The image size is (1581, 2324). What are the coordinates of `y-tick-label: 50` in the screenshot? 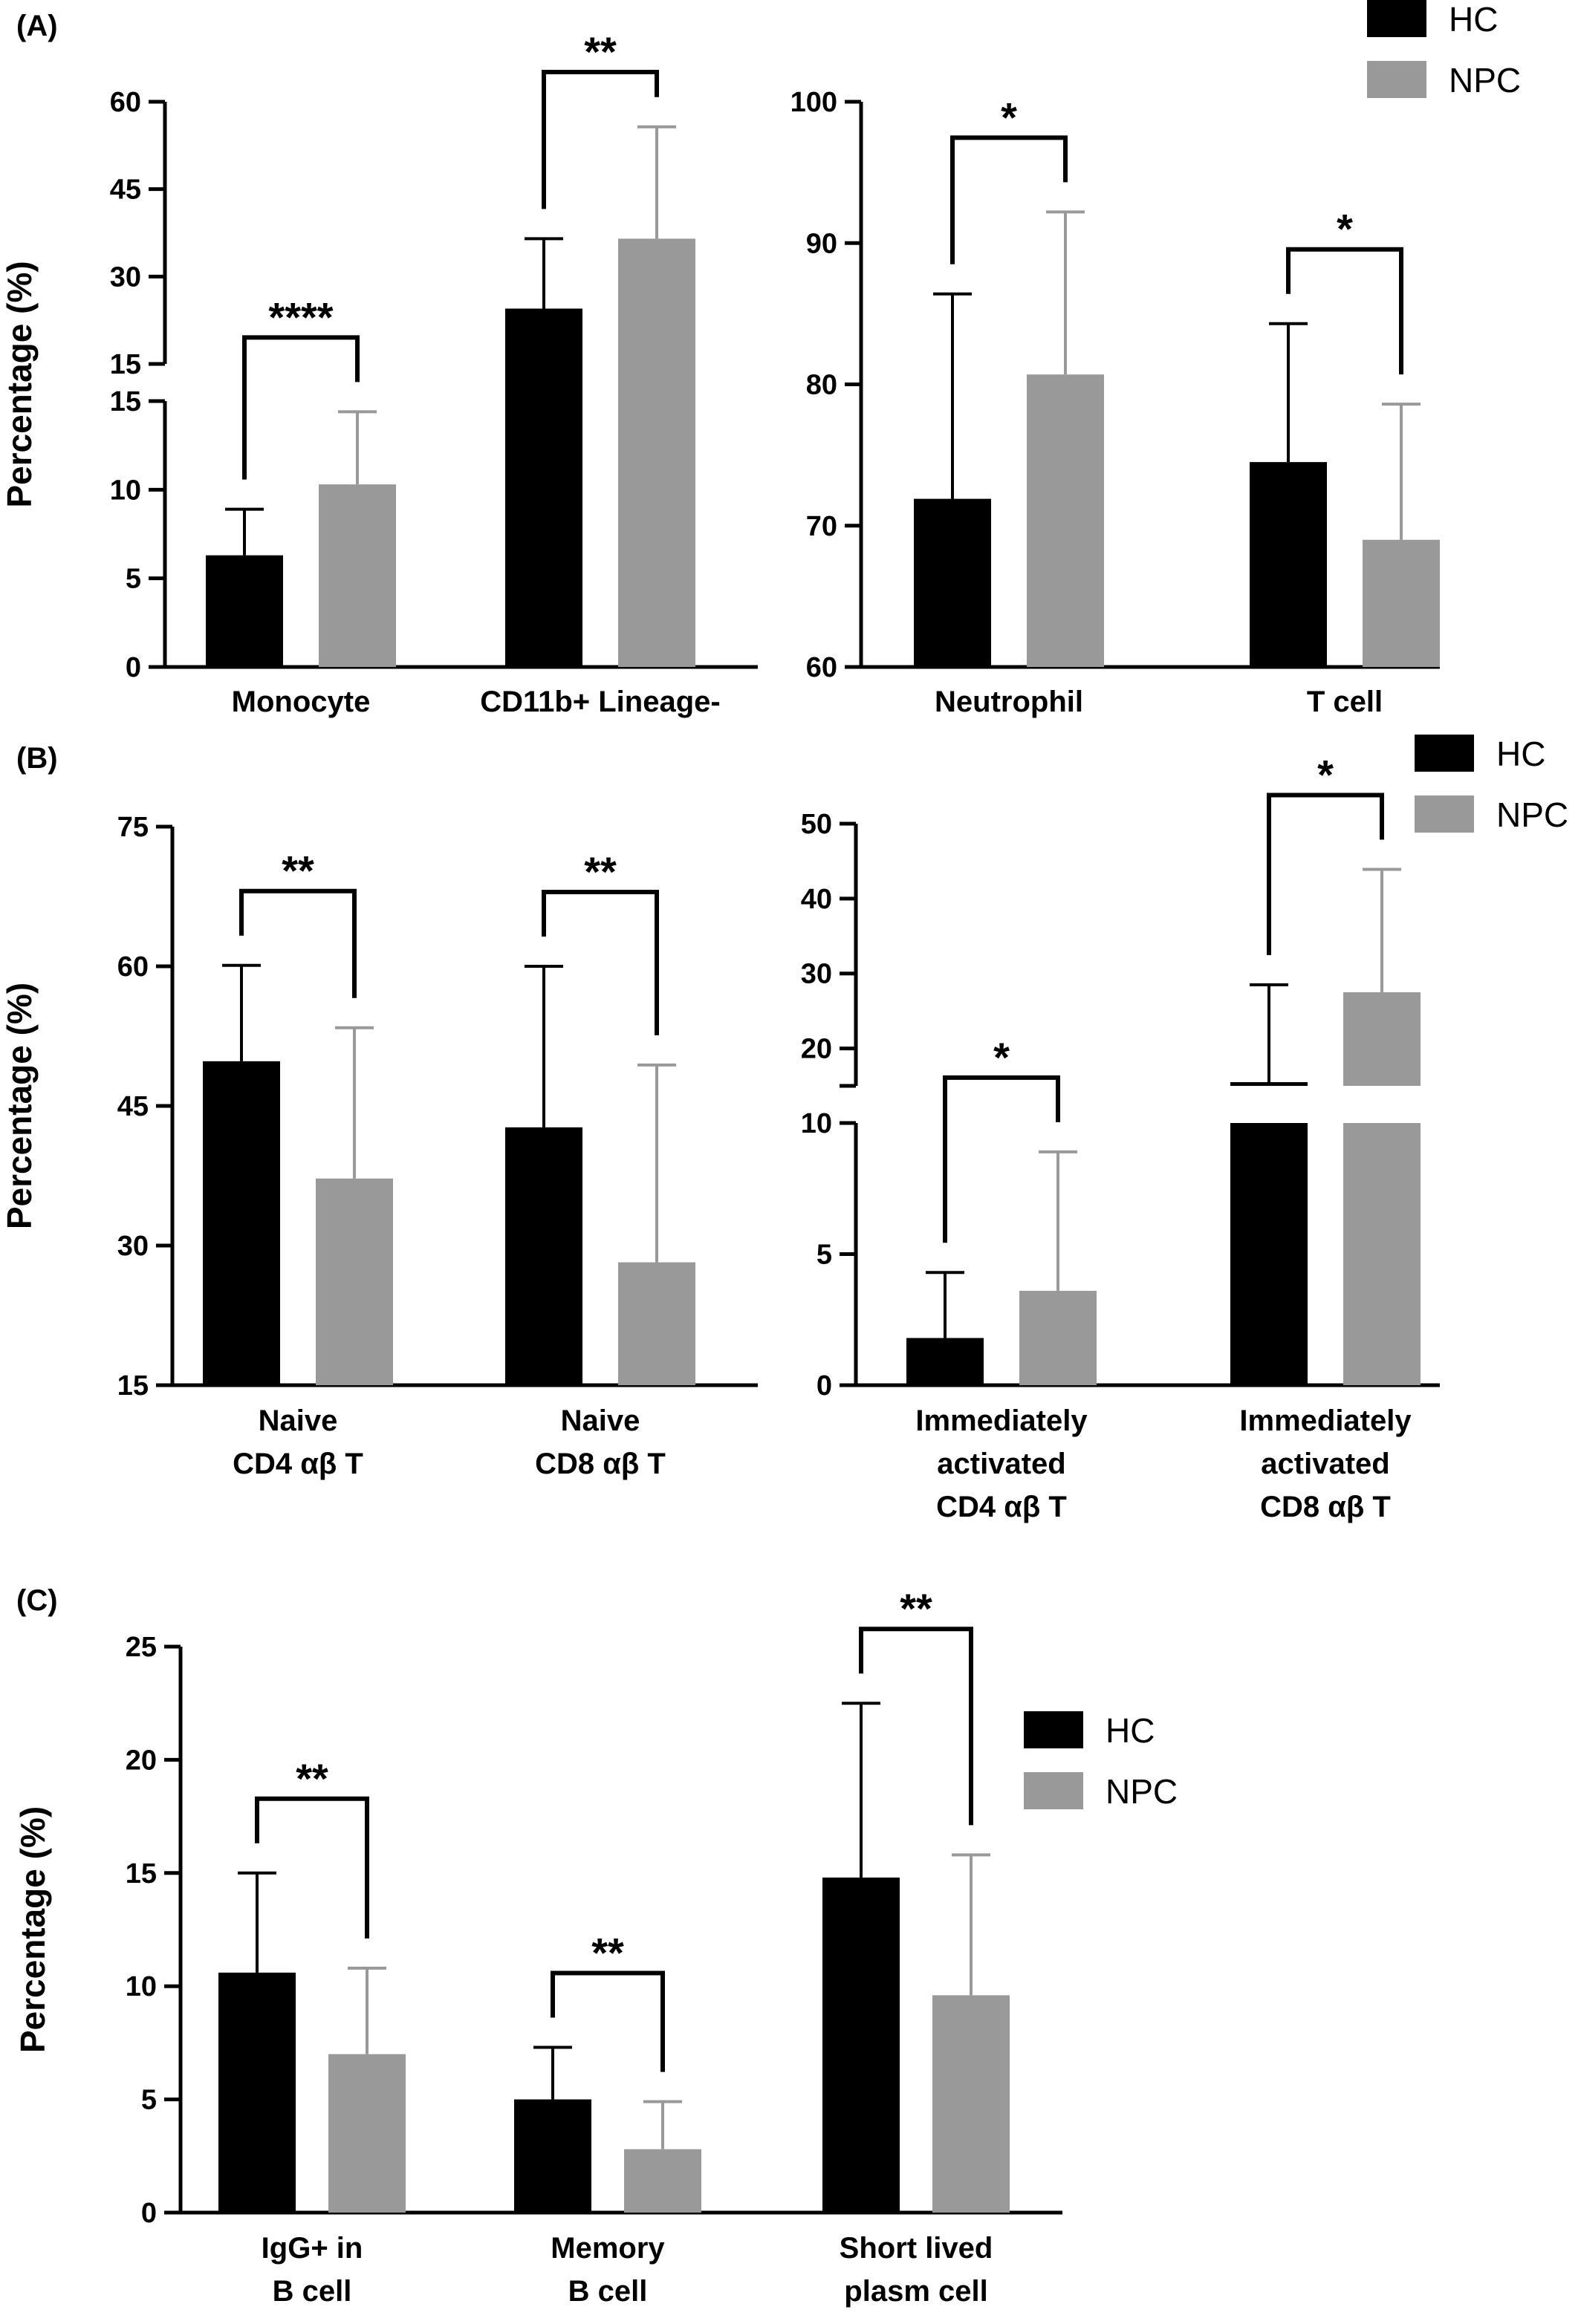 It's located at (816, 824).